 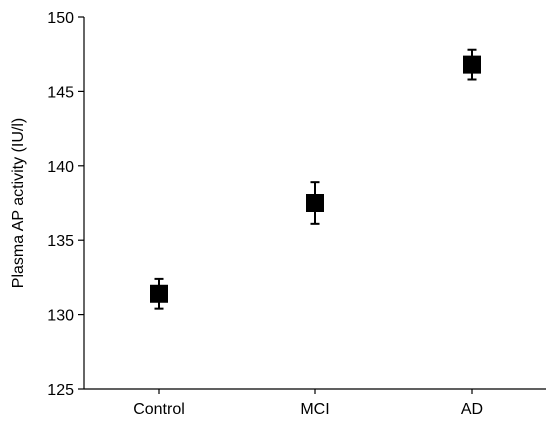 What do you see at coordinates (60, 92) in the screenshot?
I see `y-tick-label: 145` at bounding box center [60, 92].